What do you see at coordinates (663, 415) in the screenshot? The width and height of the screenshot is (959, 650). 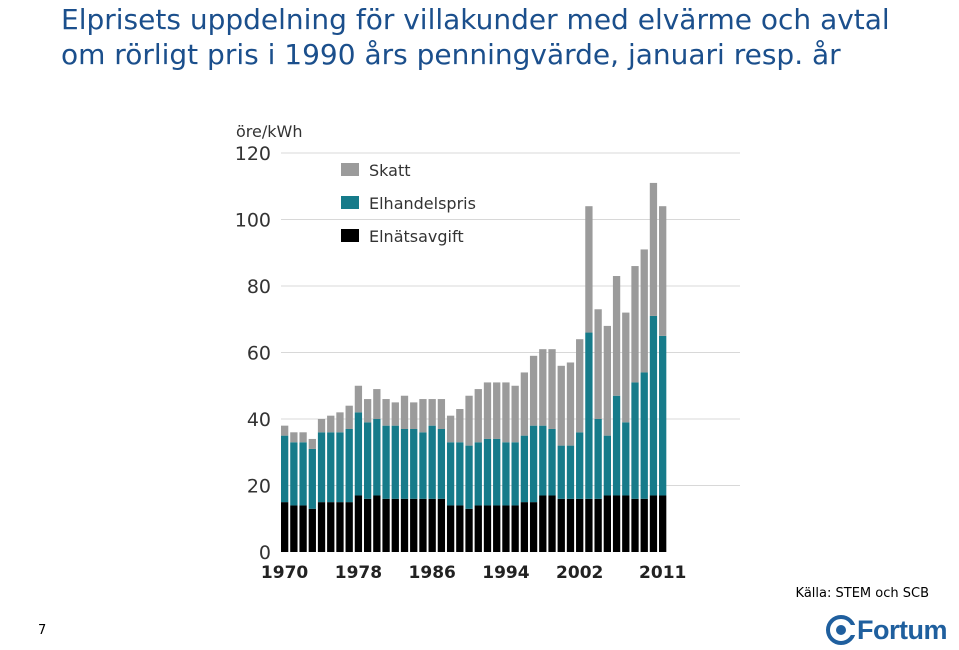 I see `bar-segment-elhandelspris-2011` at bounding box center [663, 415].